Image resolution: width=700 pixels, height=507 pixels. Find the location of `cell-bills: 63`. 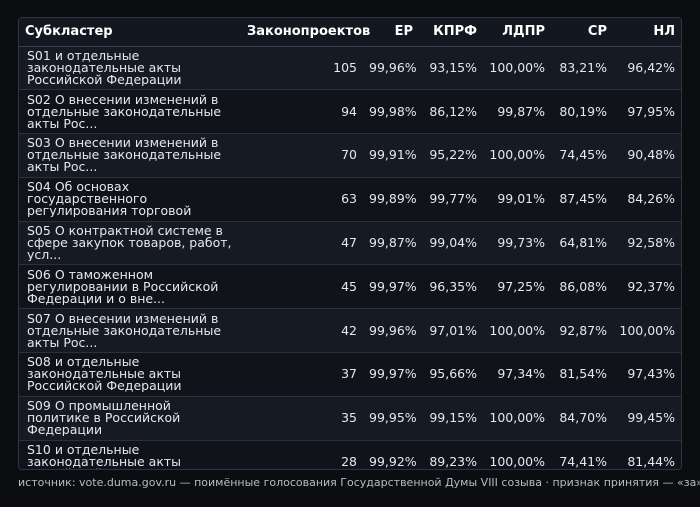

cell-bills: 63 is located at coordinates (302, 199).